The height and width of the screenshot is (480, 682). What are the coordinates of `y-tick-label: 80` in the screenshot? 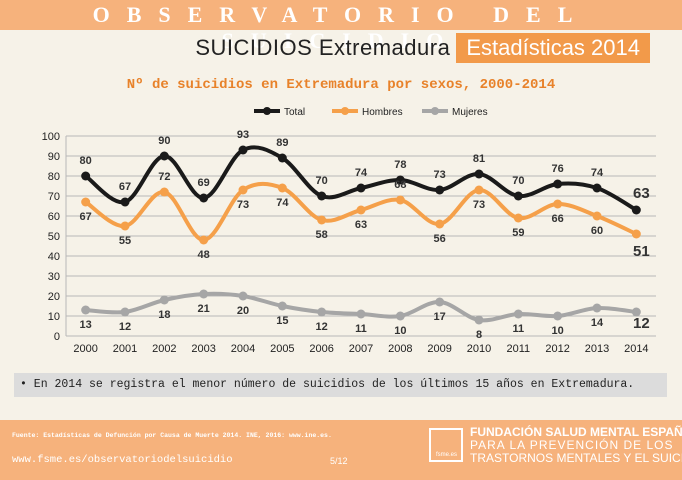 It's located at (54, 177).